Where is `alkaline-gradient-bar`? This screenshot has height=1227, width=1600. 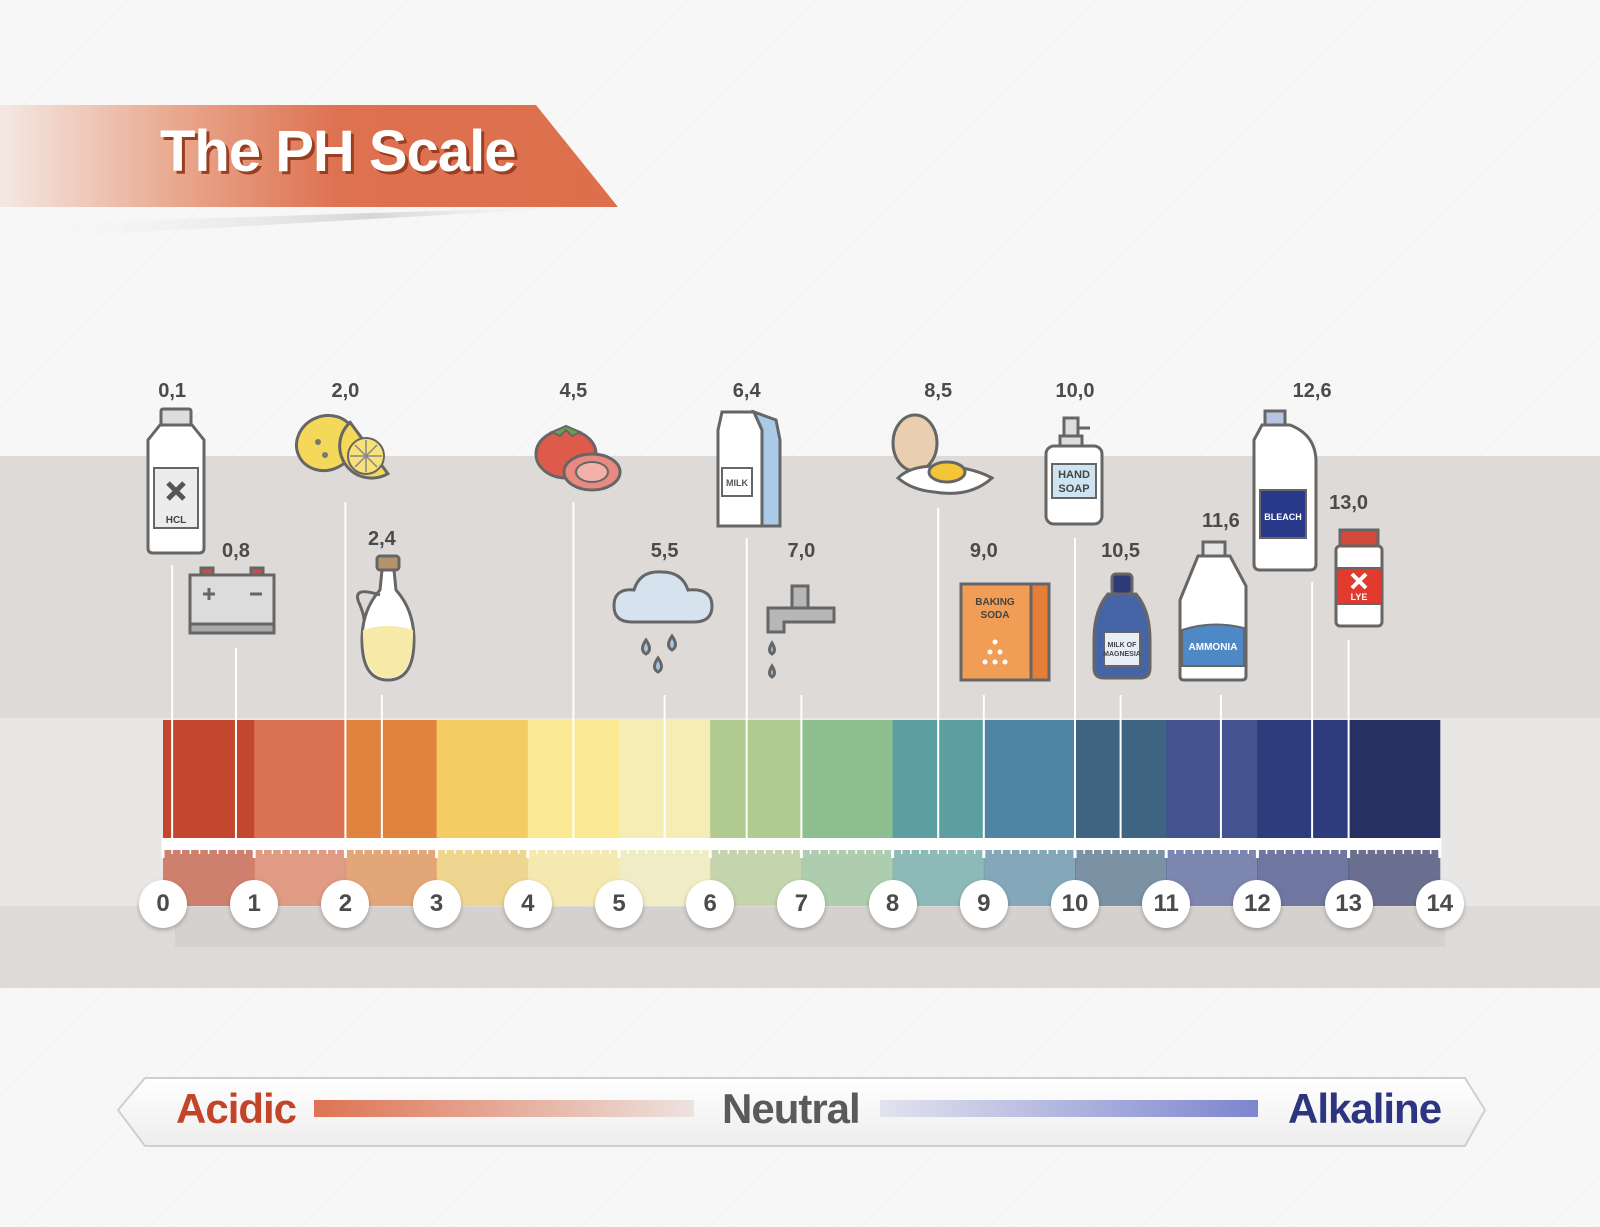 alkaline-gradient-bar is located at coordinates (1069, 1108).